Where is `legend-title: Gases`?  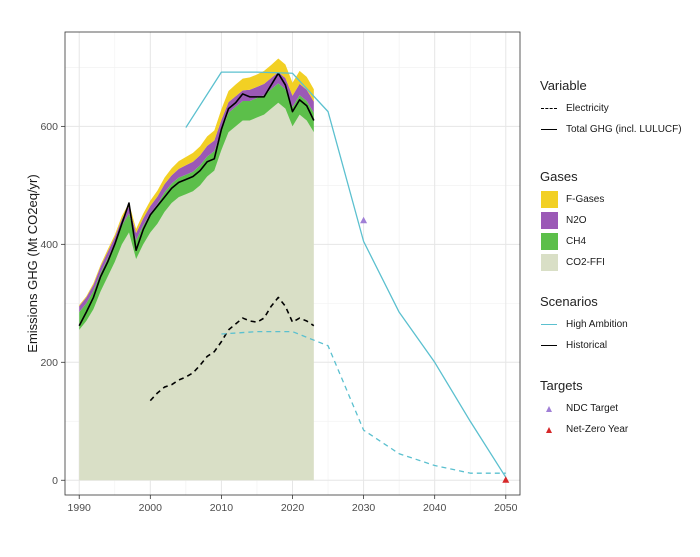
legend-title: Gases is located at coordinates (559, 176).